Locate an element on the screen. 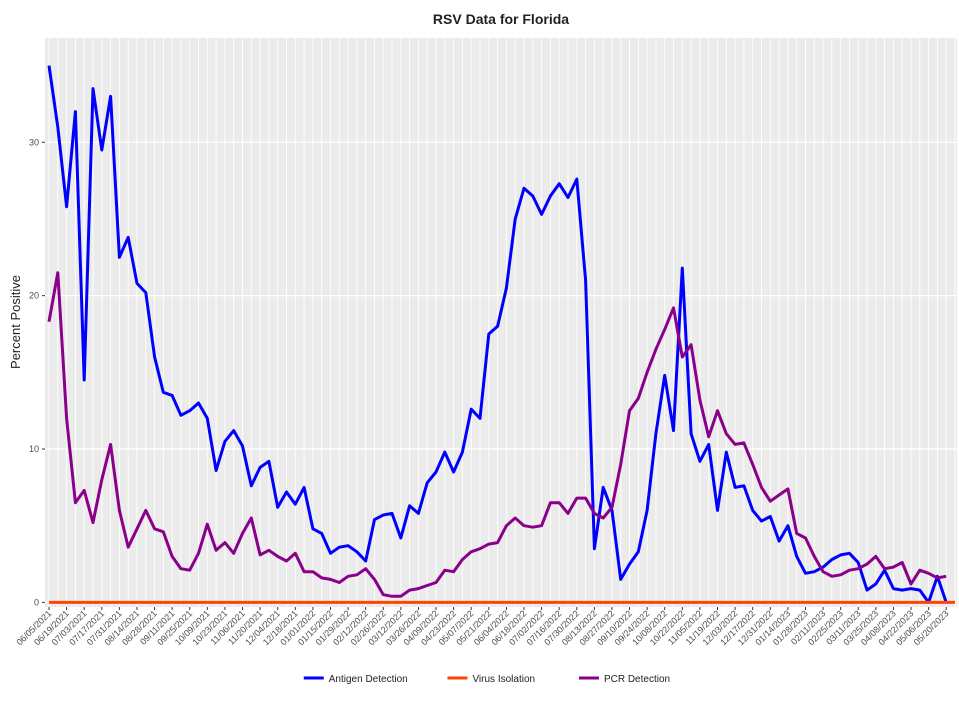 The width and height of the screenshot is (959, 724). chart-title: RSV Data for Florida is located at coordinates (501, 19).